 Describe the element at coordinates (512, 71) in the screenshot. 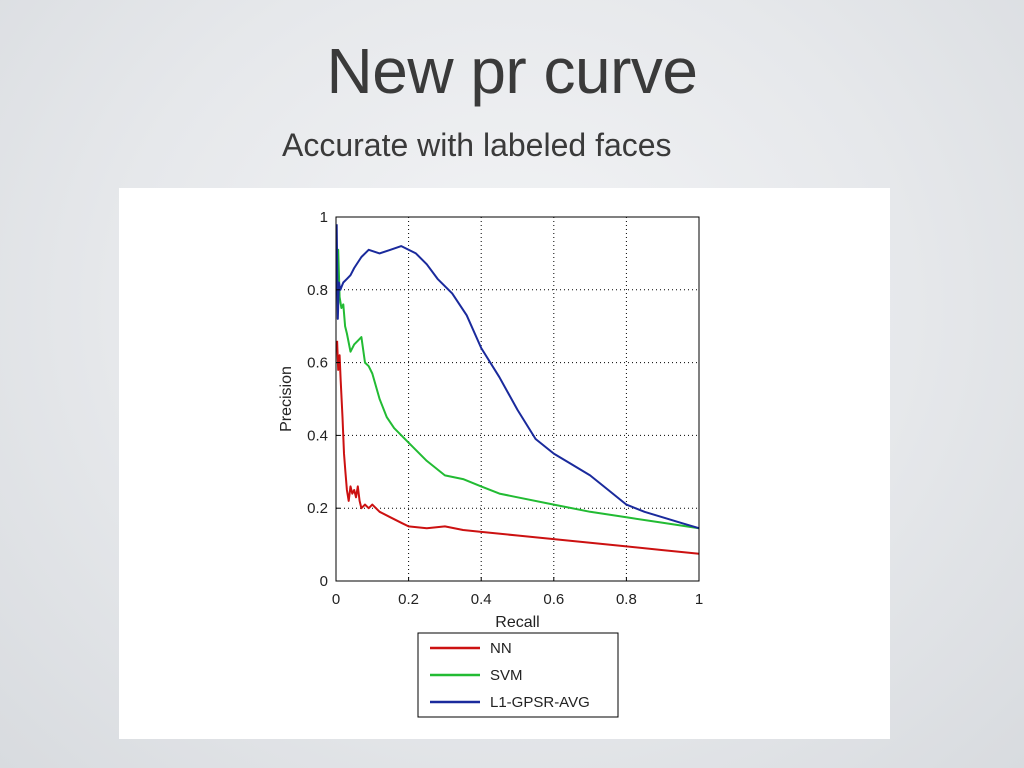

I see `slide-title: New pr curve` at that location.